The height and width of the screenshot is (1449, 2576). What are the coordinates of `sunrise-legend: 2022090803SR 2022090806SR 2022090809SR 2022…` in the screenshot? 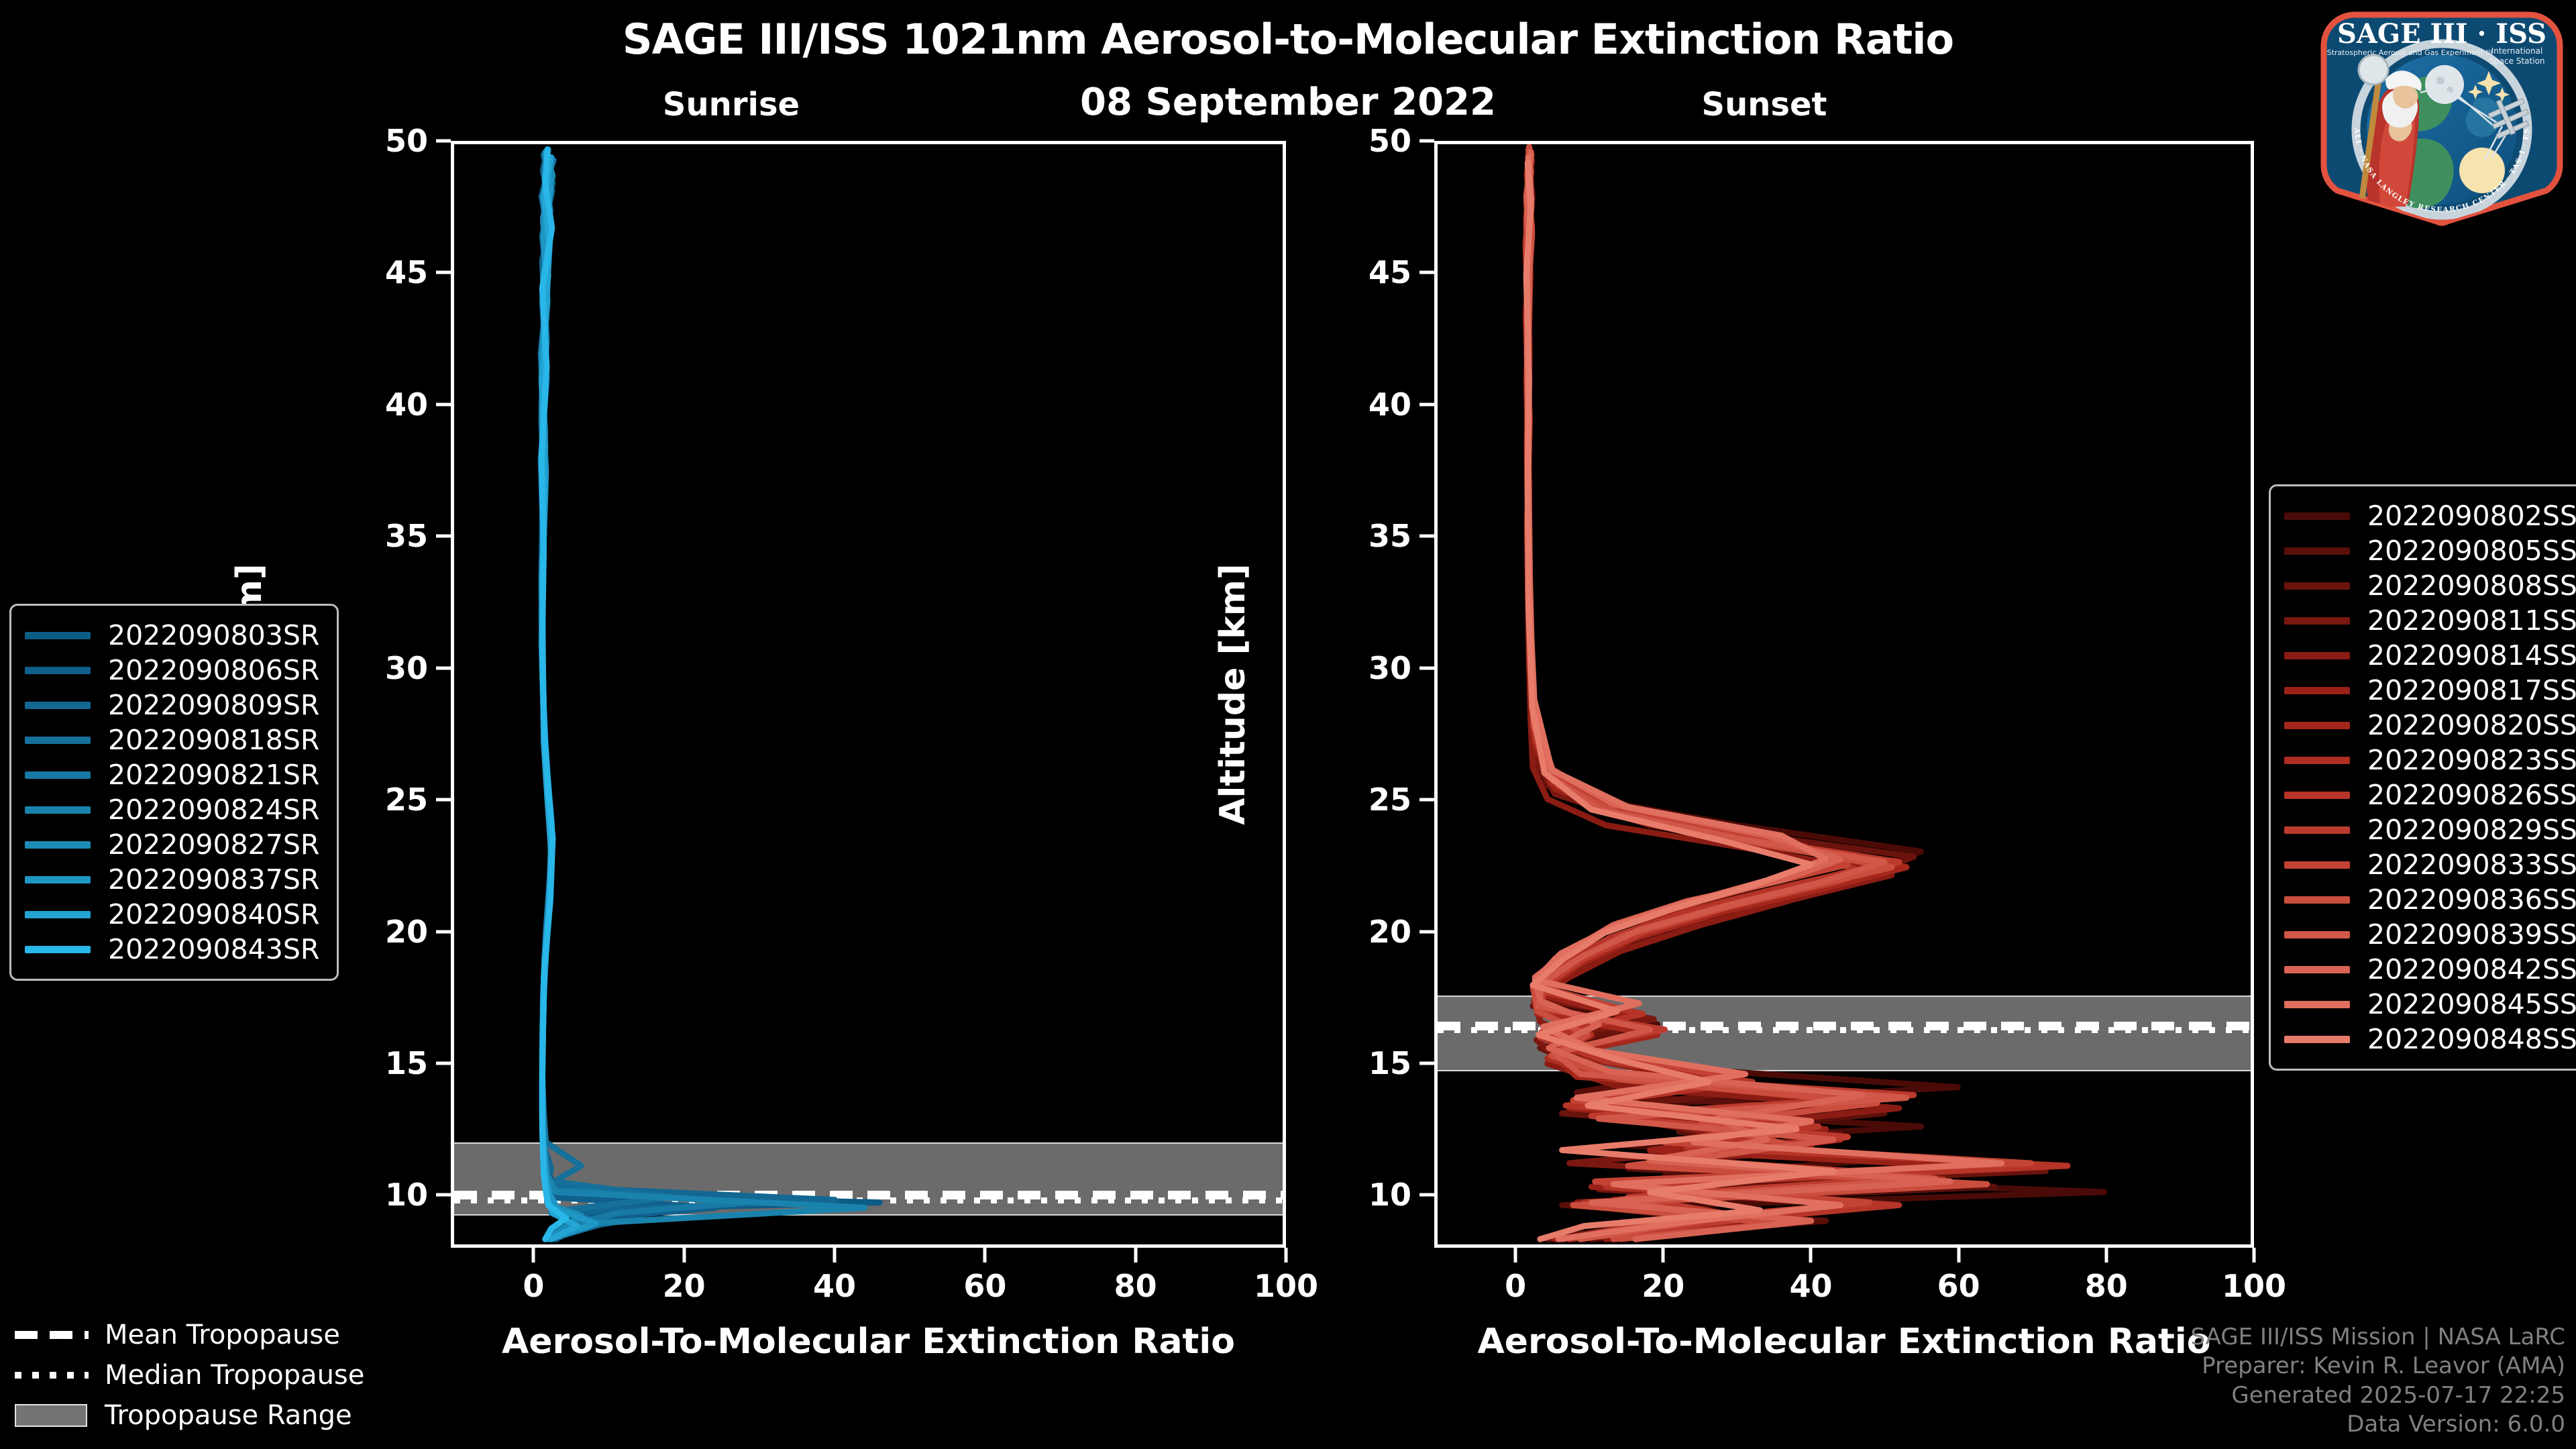 It's located at (174, 792).